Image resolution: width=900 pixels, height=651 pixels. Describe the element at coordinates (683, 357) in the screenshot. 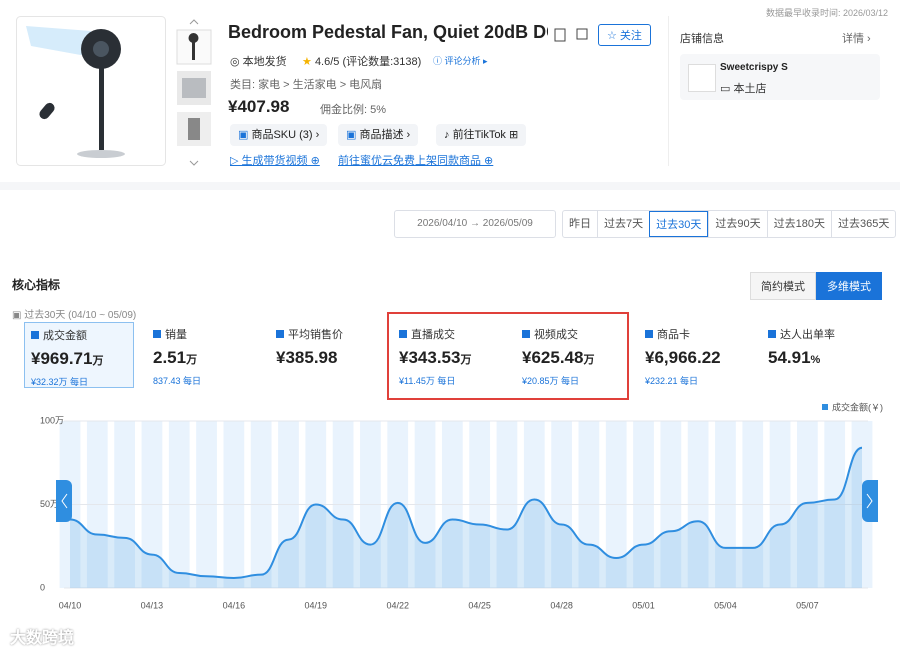

I see `metric-number: ¥6,966.22` at that location.